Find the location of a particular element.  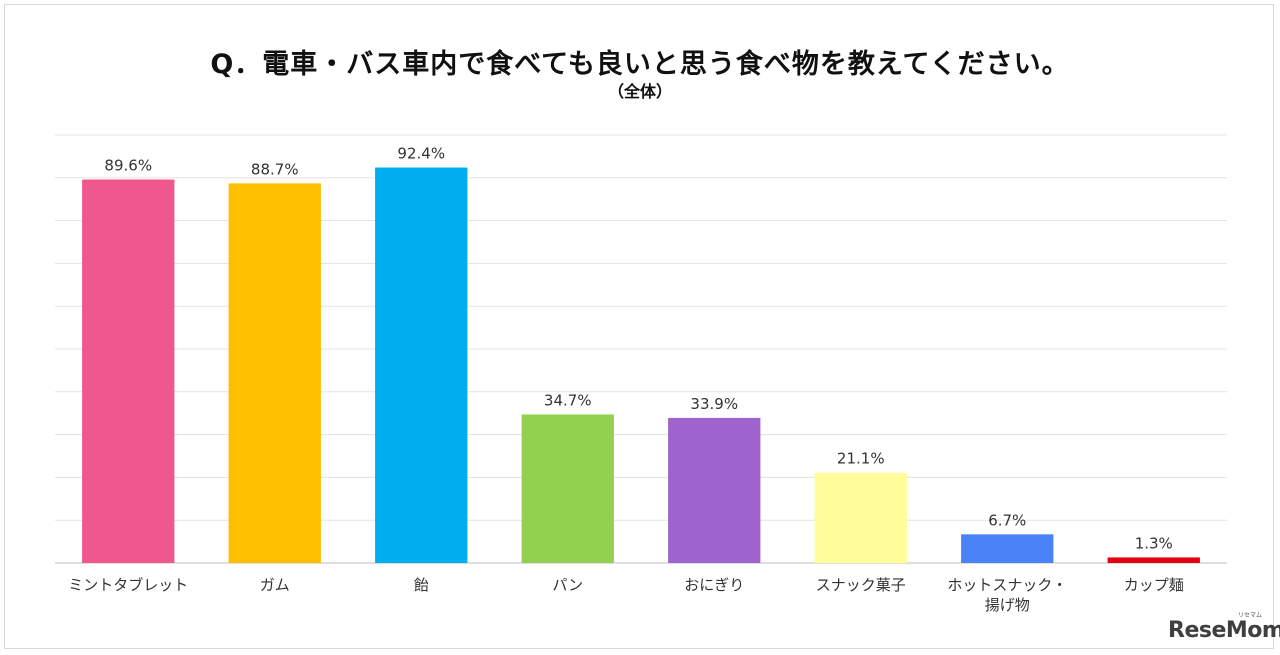

resemom-logo: ReseMom is located at coordinates (1224, 630).